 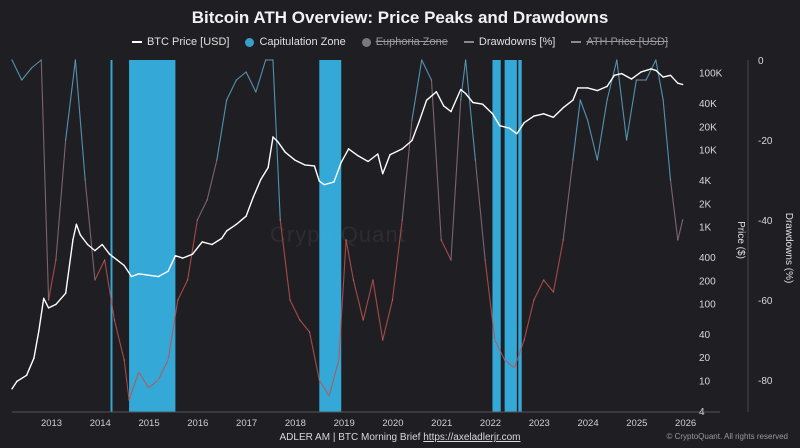 I want to click on legend-label: Drawdowns [%], so click(x=517, y=42).